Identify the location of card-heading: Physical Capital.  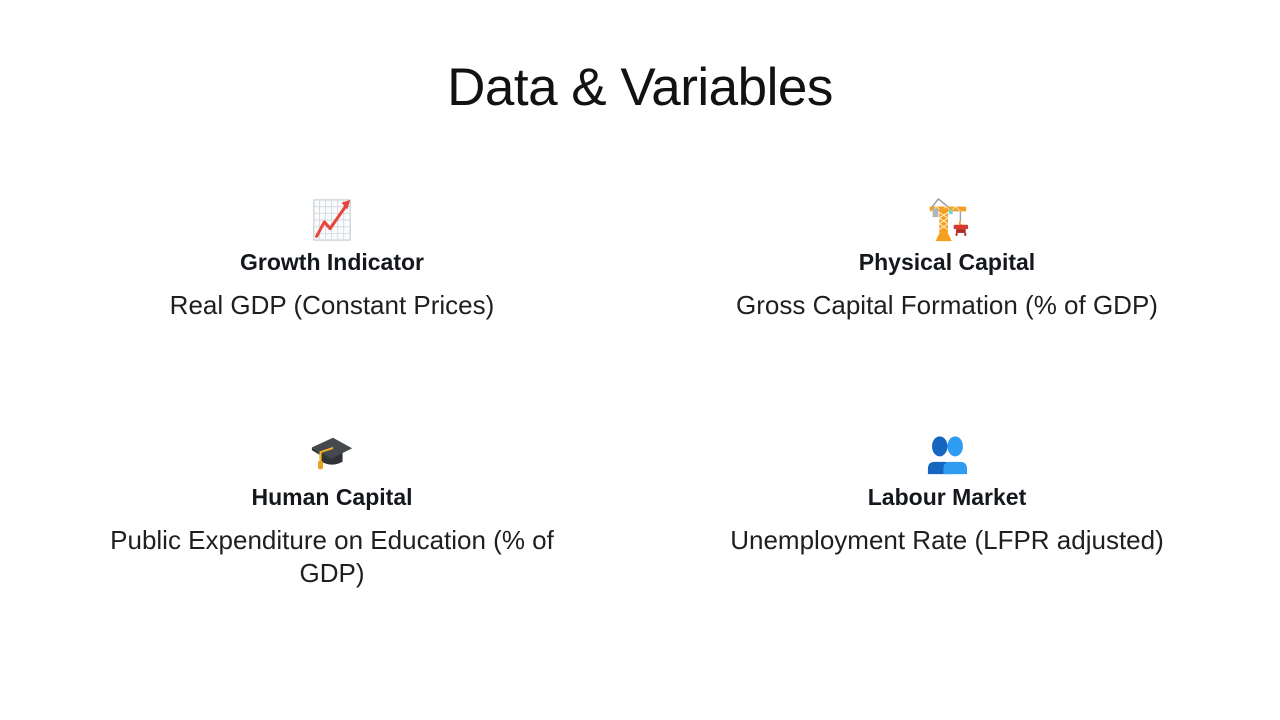
(947, 262).